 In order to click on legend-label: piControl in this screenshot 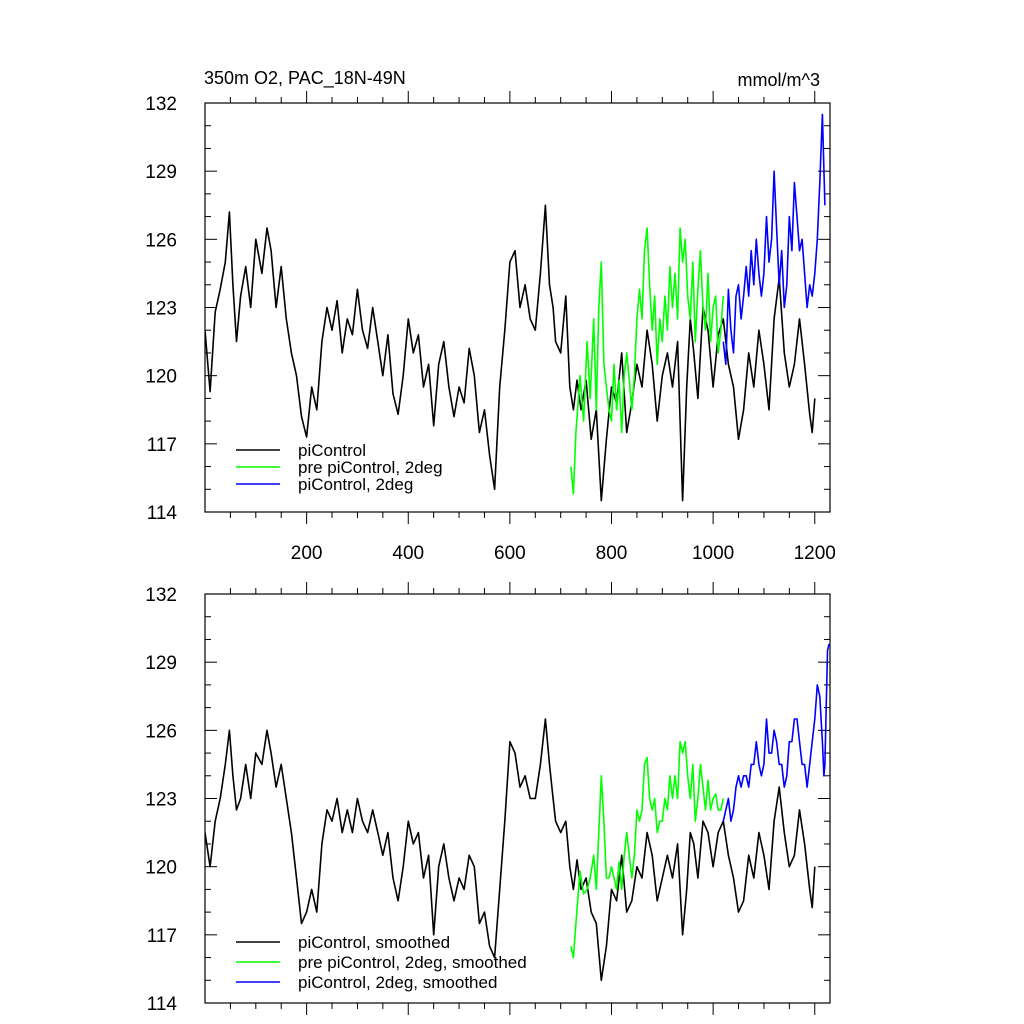, I will do `click(332, 450)`.